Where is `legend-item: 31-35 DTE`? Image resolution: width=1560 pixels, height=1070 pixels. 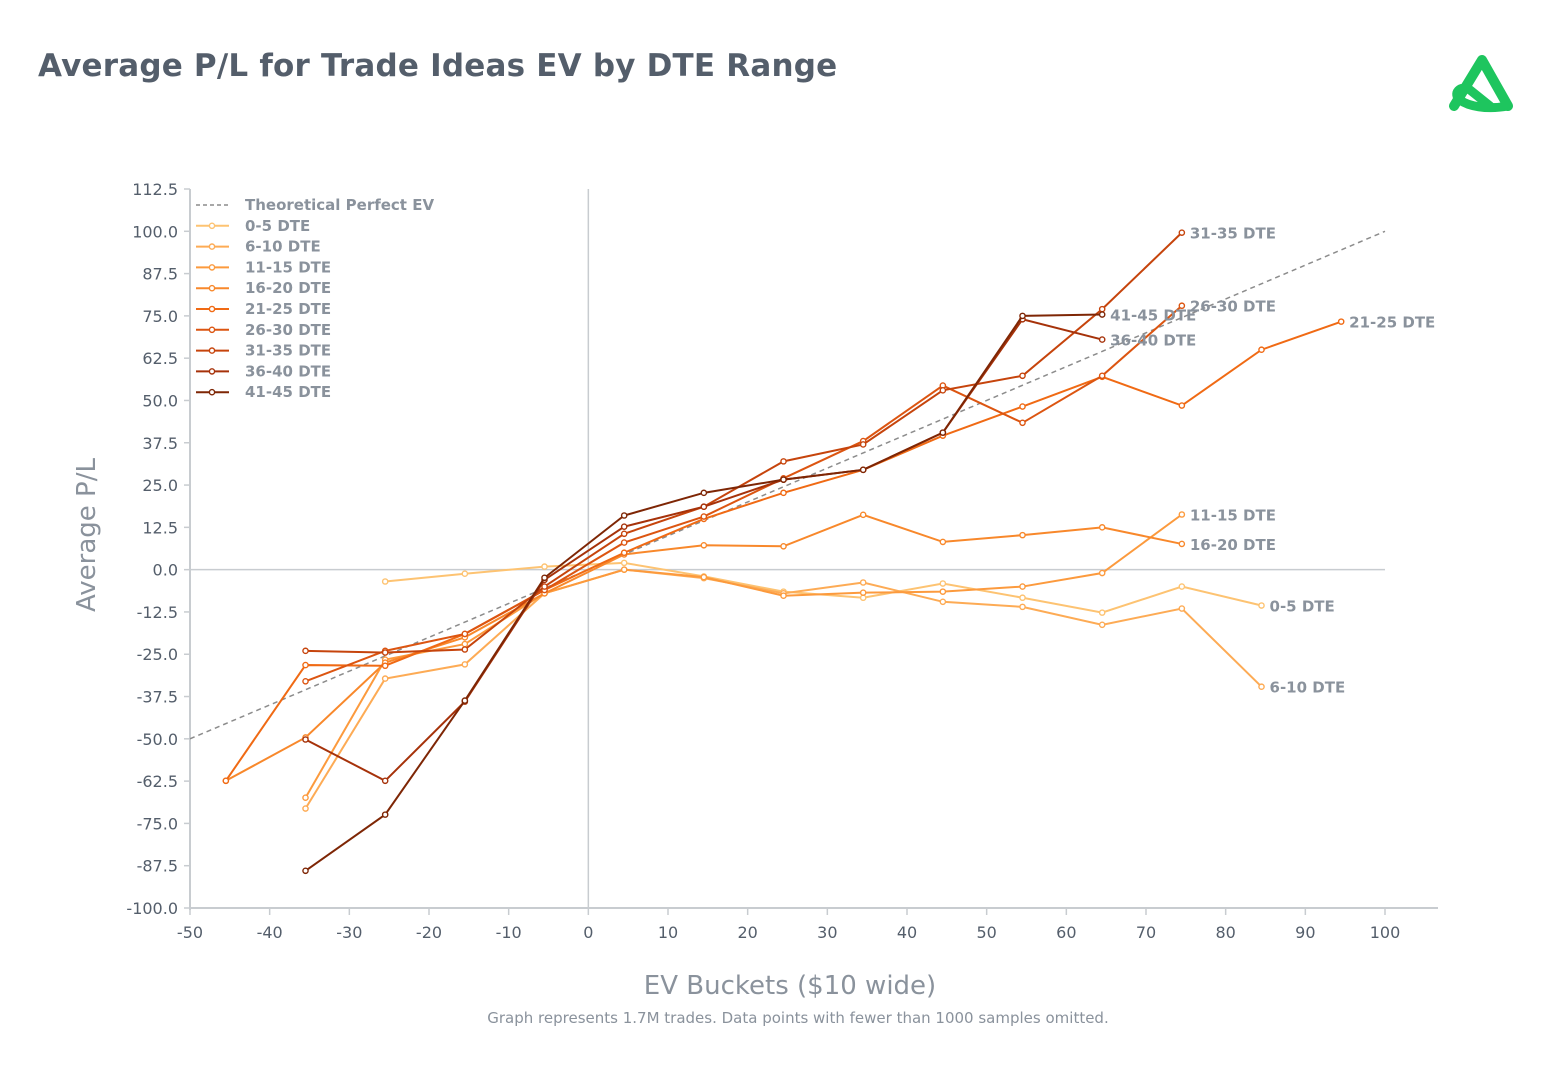 legend-item: 31-35 DTE is located at coordinates (263, 351).